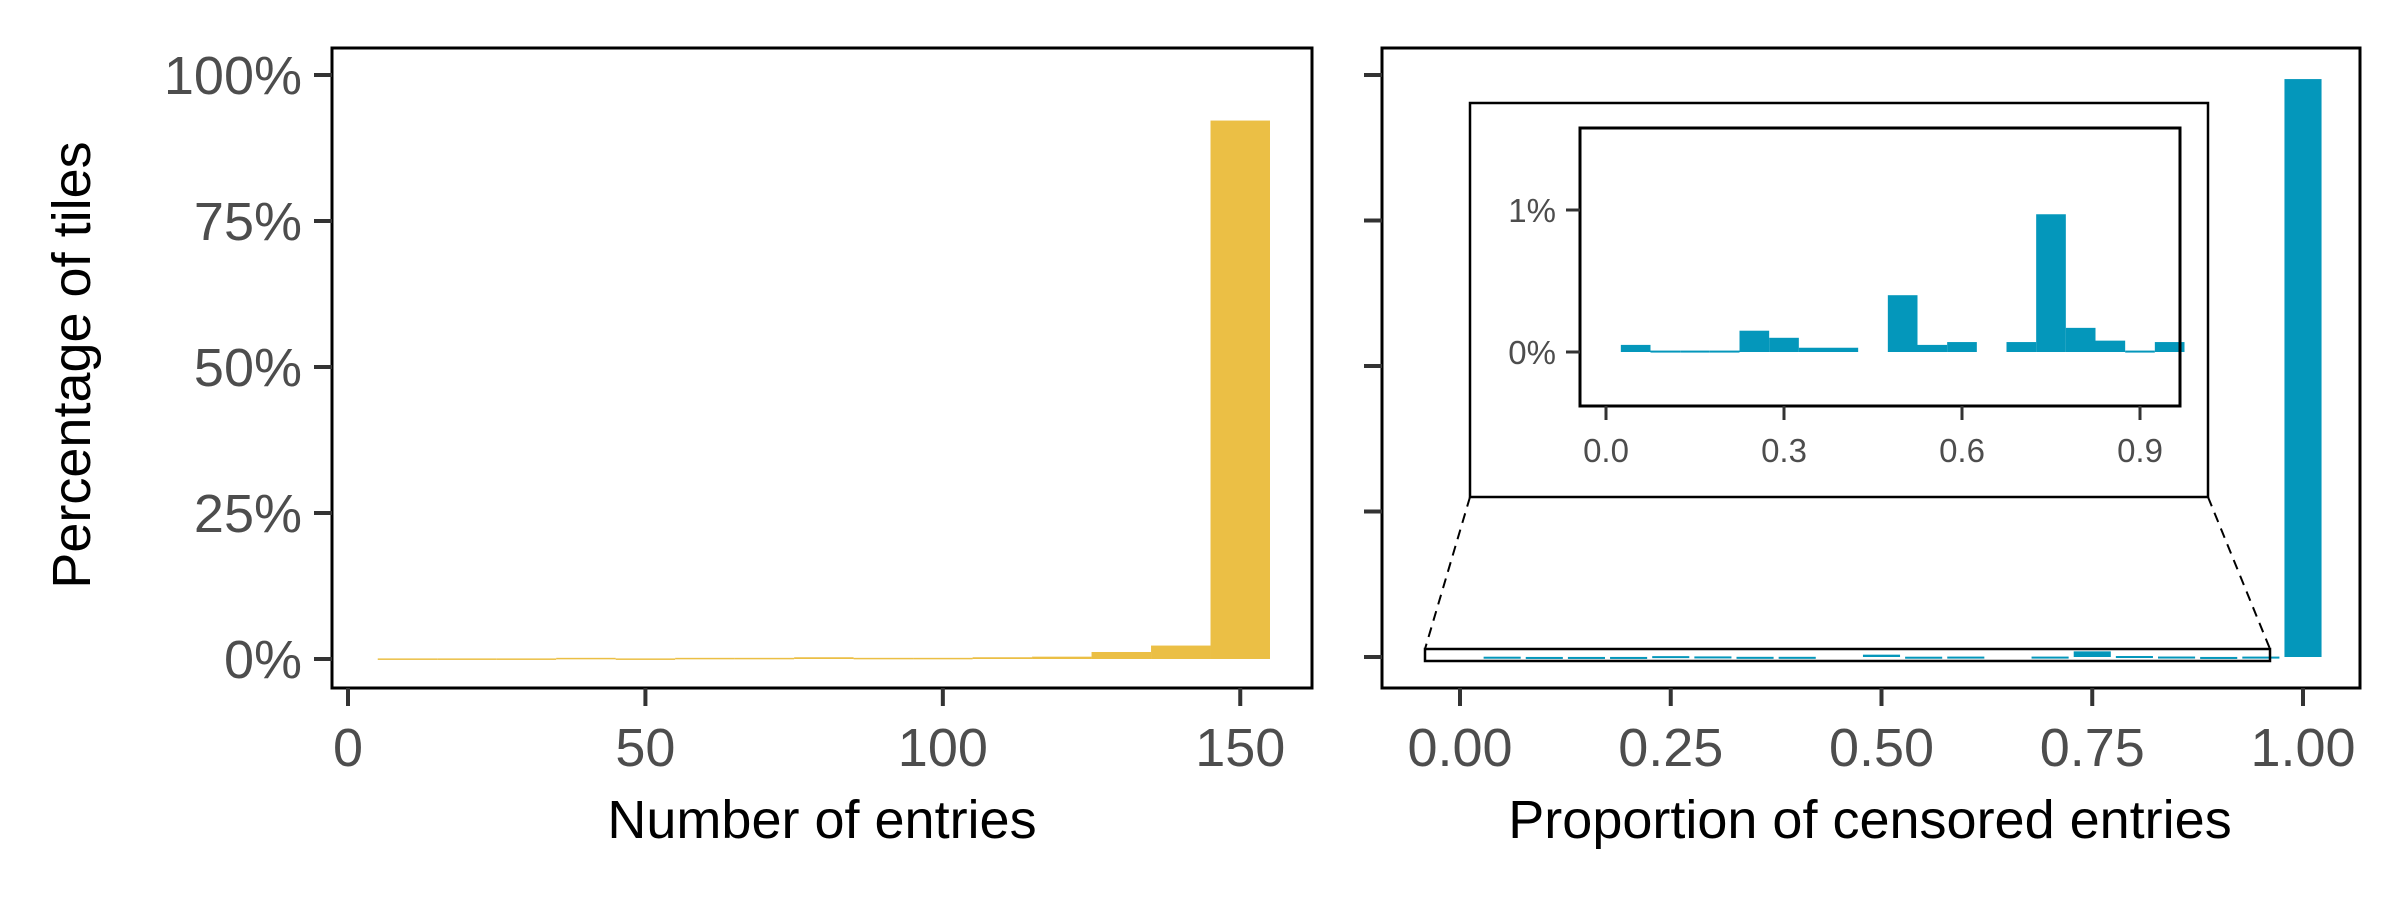 Image resolution: width=2400 pixels, height=900 pixels. Describe the element at coordinates (2302, 748) in the screenshot. I see `censored-x-tick-label-4: 1.00` at that location.